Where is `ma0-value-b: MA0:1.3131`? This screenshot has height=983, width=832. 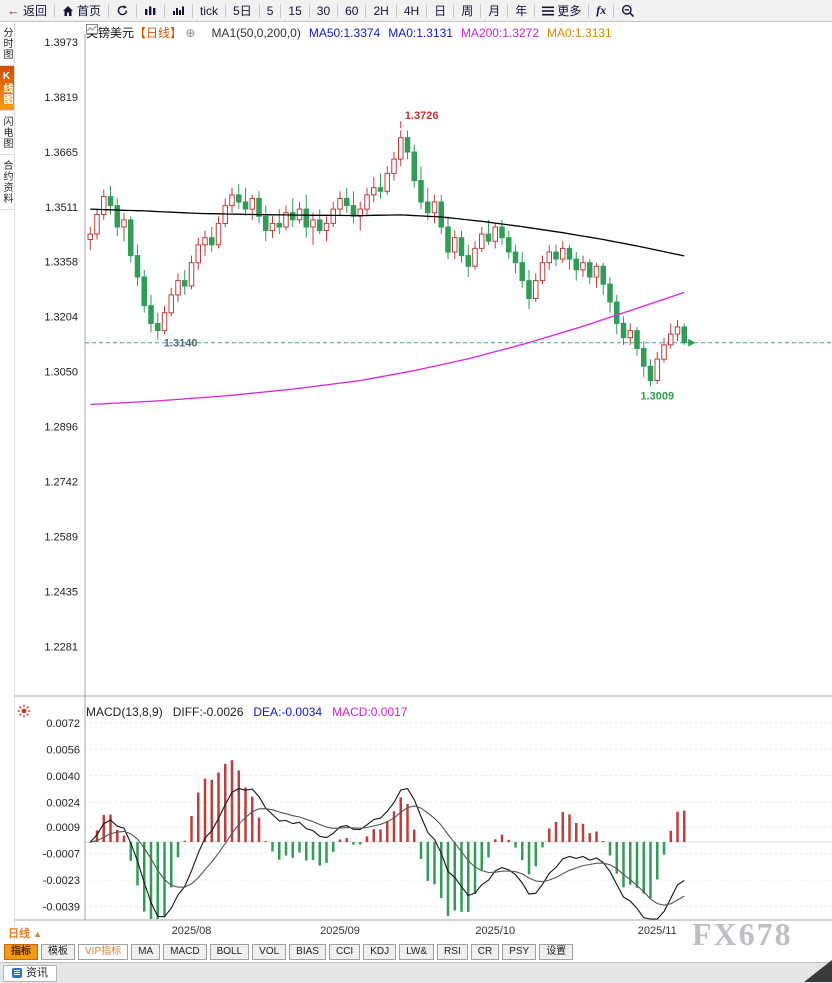
ma0-value-b: MA0:1.3131 is located at coordinates (579, 32).